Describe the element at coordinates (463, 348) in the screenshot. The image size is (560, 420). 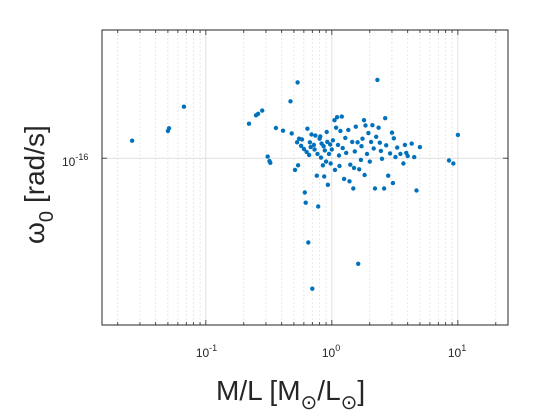
I see `x-tick-label-exponent: 1` at that location.